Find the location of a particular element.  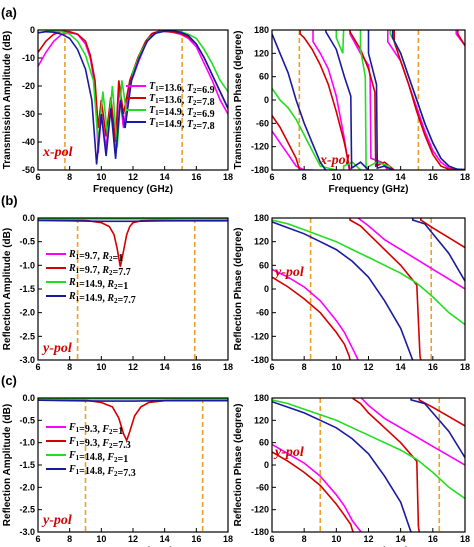

legend-text-part: =6.9 is located at coordinates (205, 90).